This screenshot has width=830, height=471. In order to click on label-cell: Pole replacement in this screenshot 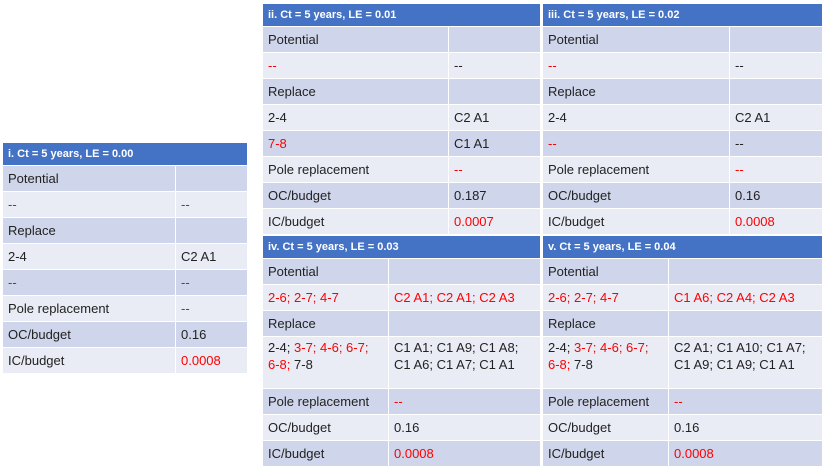, I will do `click(606, 401)`.